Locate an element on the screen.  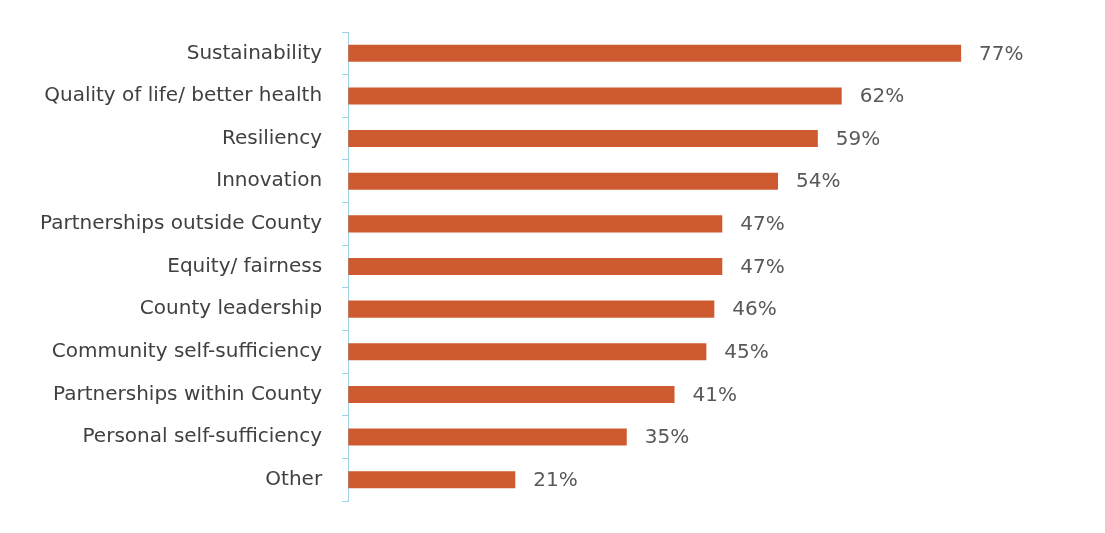
y-tick-label: Quality of life/ better health is located at coordinates (183, 94).